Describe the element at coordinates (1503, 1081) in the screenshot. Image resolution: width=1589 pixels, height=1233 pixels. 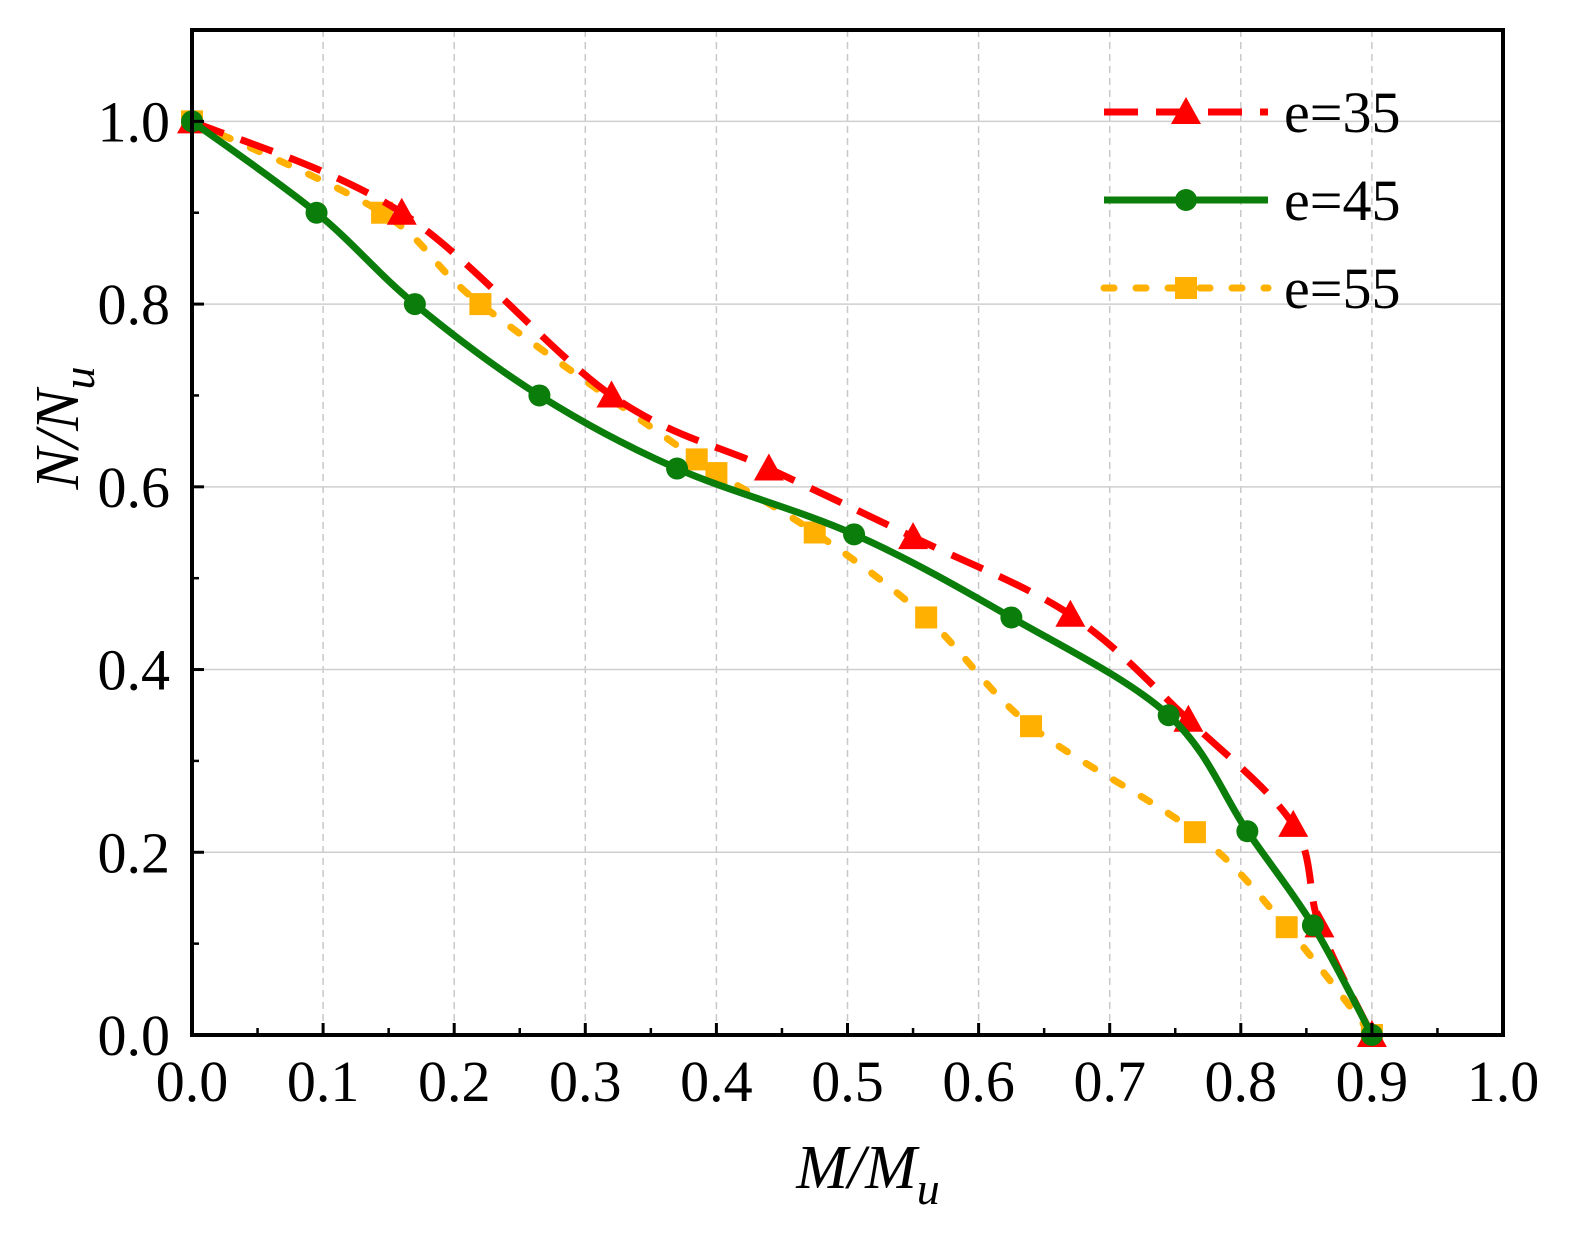
I see `x-tick-label: 1.0` at that location.